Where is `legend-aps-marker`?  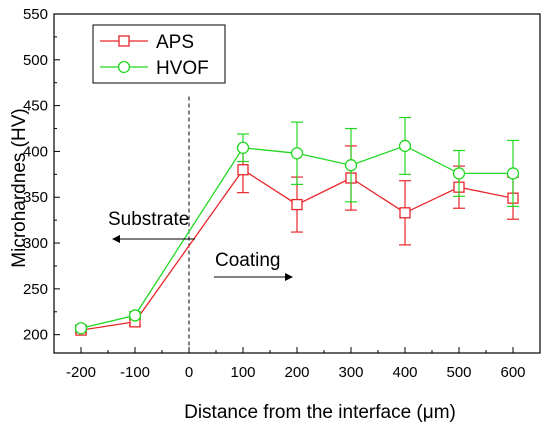 legend-aps-marker is located at coordinates (124, 41).